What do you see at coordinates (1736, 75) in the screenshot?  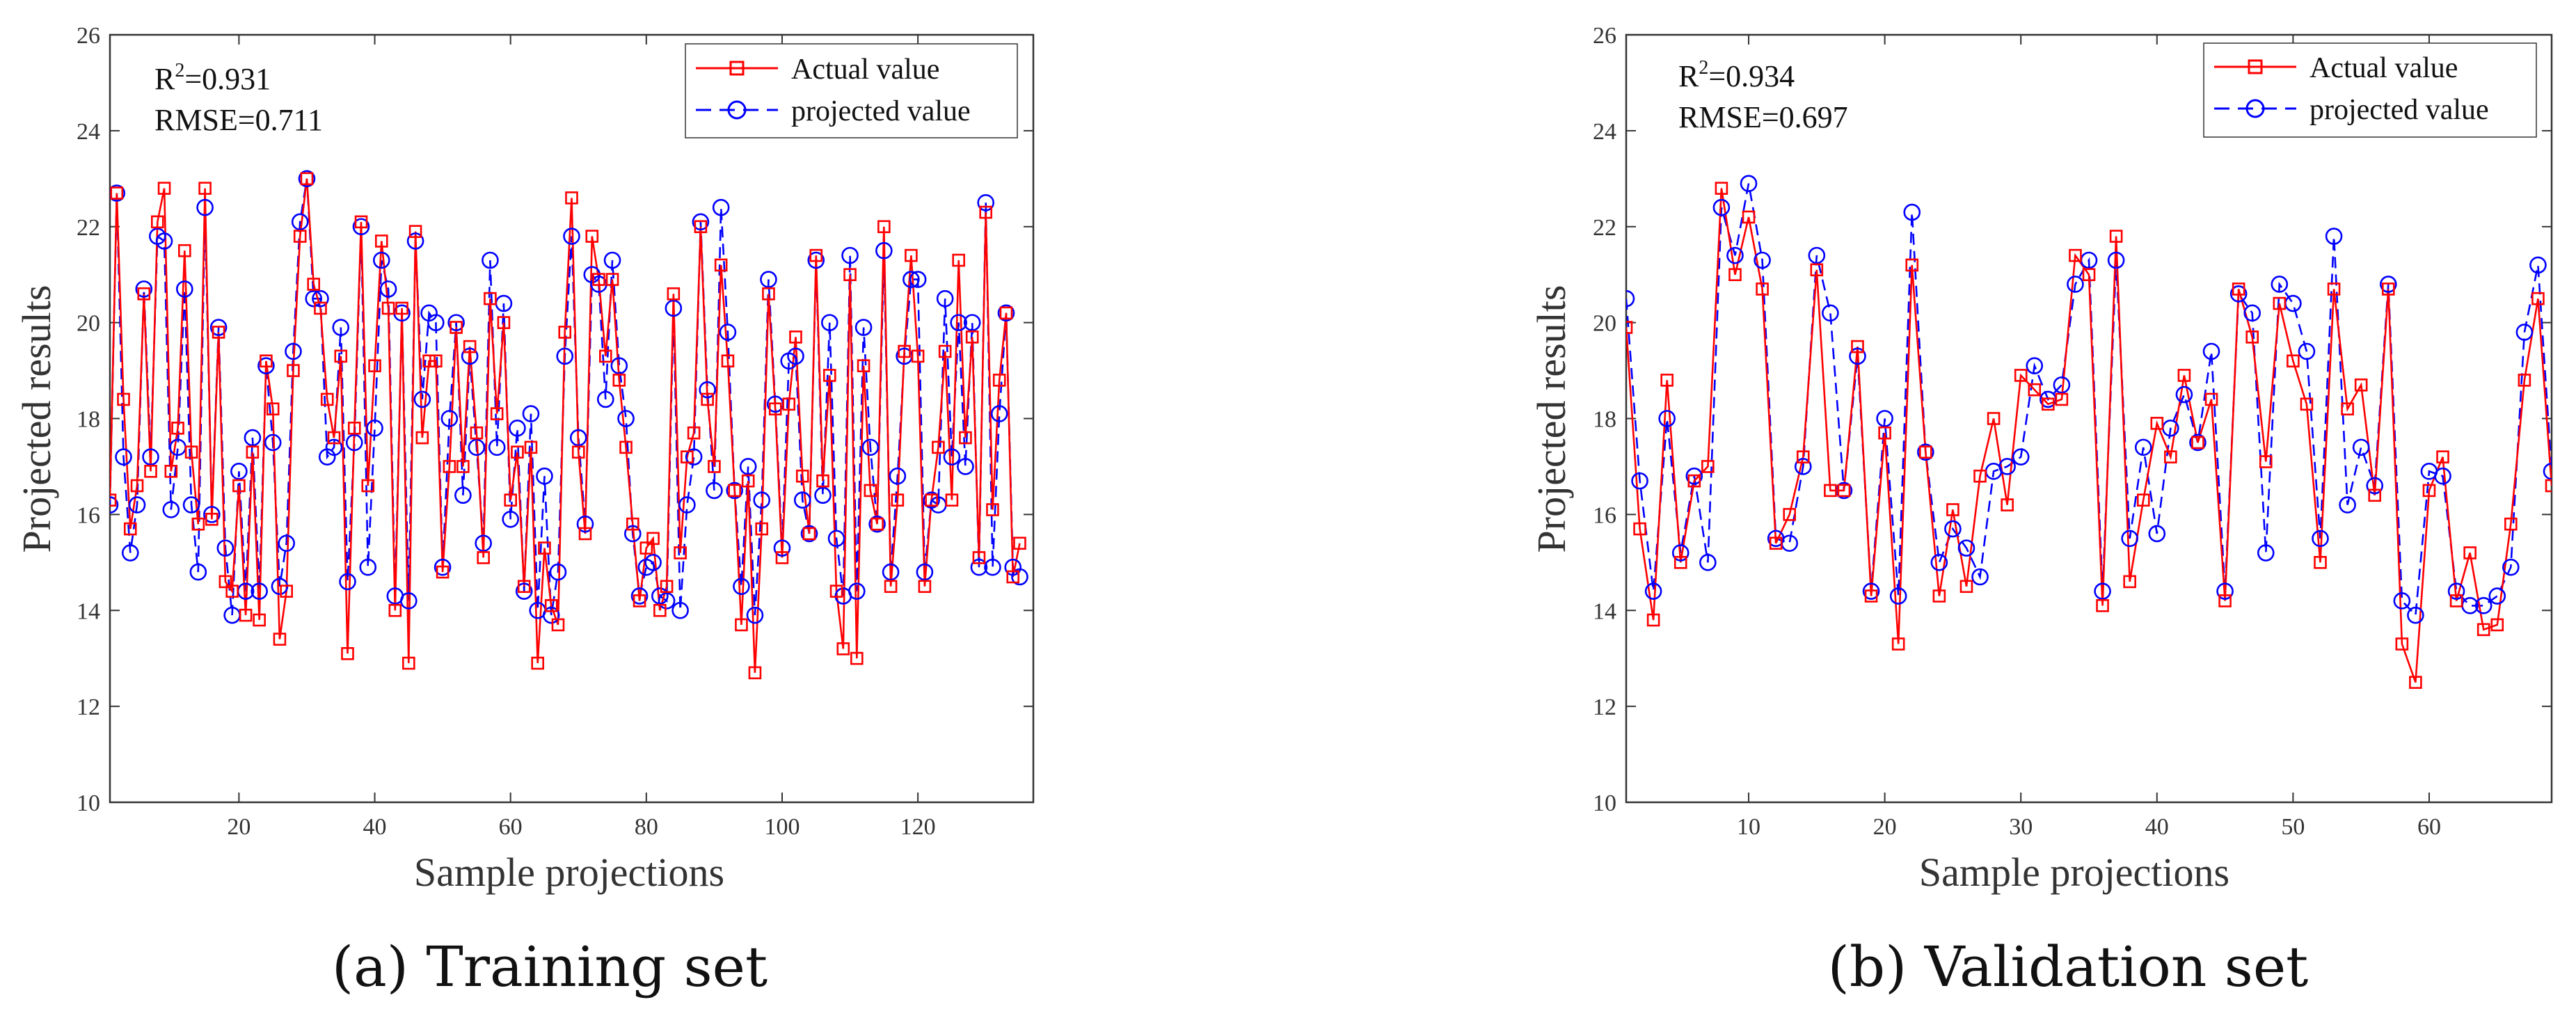 I see `r-squared-stat: R2=0.934` at bounding box center [1736, 75].